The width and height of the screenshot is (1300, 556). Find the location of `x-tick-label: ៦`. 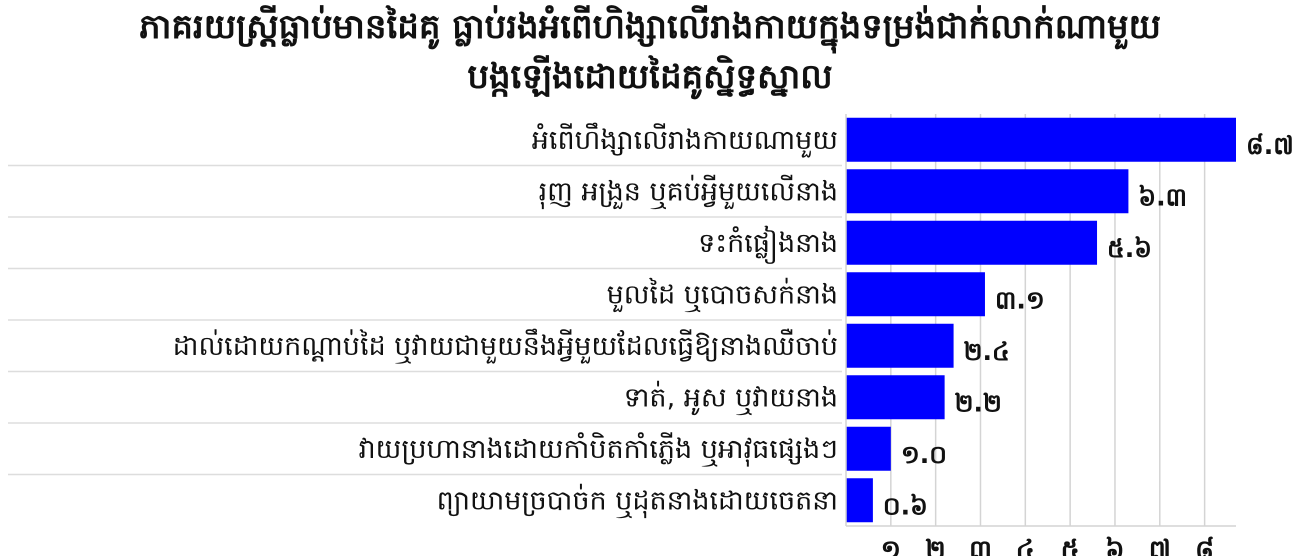

x-tick-label: ៦ is located at coordinates (1114, 545).